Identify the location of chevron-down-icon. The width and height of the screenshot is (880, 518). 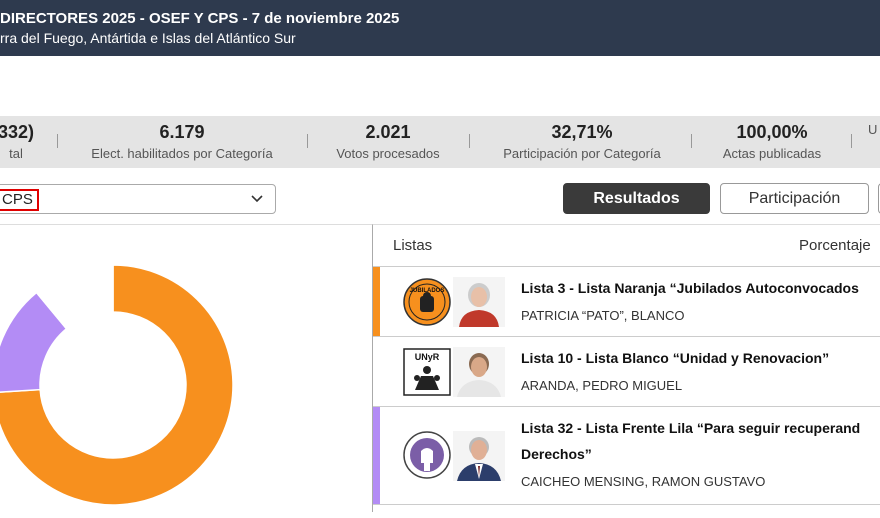
(257, 199).